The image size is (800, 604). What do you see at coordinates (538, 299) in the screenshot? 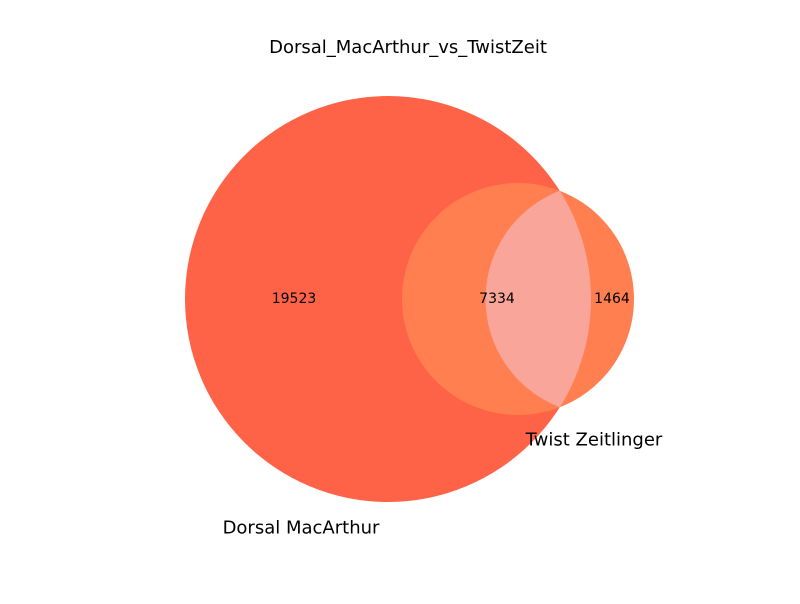
I see `intersection-region` at bounding box center [538, 299].